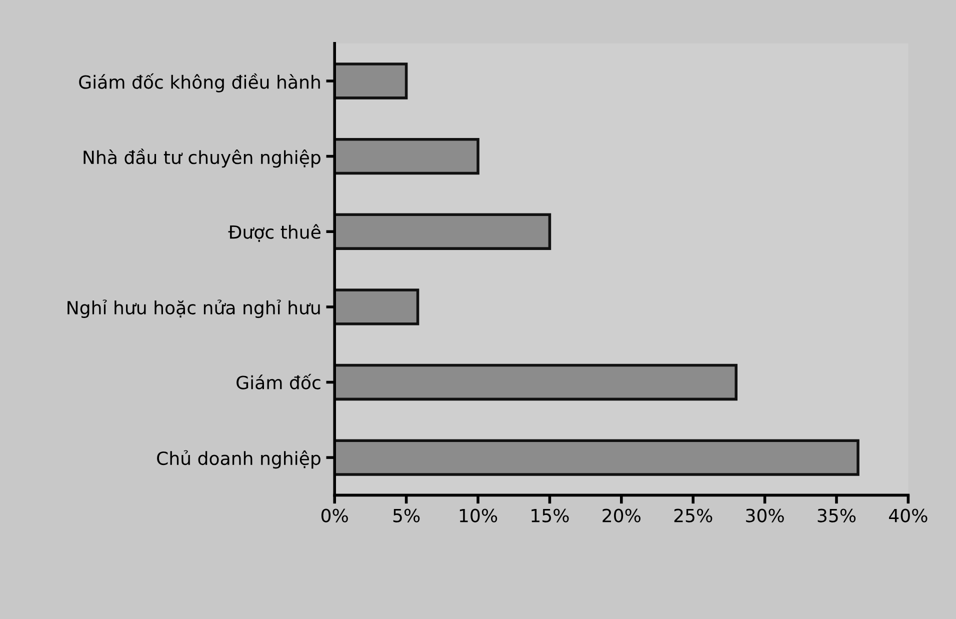 This screenshot has width=956, height=619. Describe the element at coordinates (238, 459) in the screenshot. I see `y-tick-label: Chủ doanh nghiệp` at that location.